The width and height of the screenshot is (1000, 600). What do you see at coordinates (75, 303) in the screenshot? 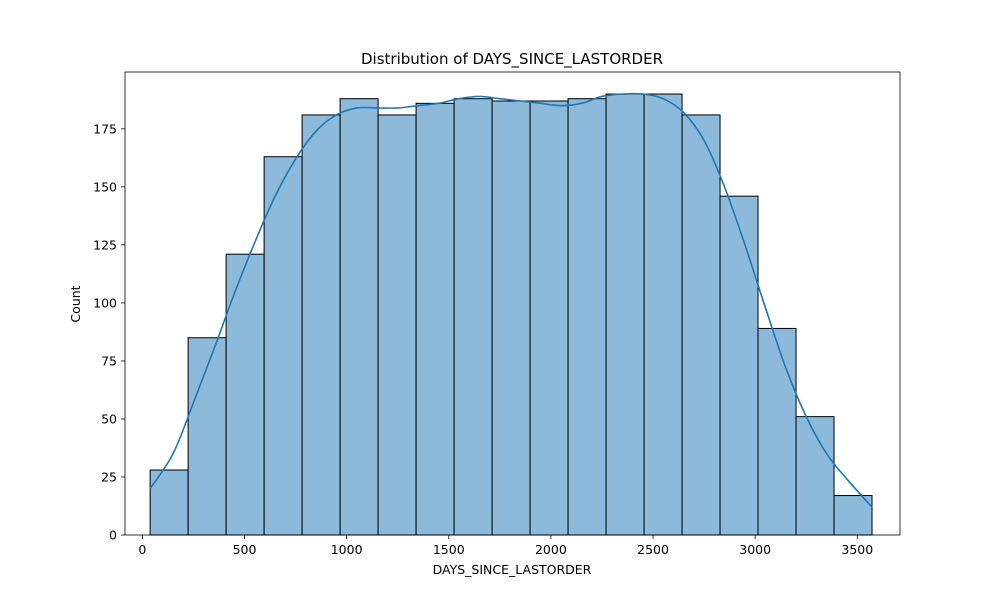
I see `y-axis-title: Count` at bounding box center [75, 303].